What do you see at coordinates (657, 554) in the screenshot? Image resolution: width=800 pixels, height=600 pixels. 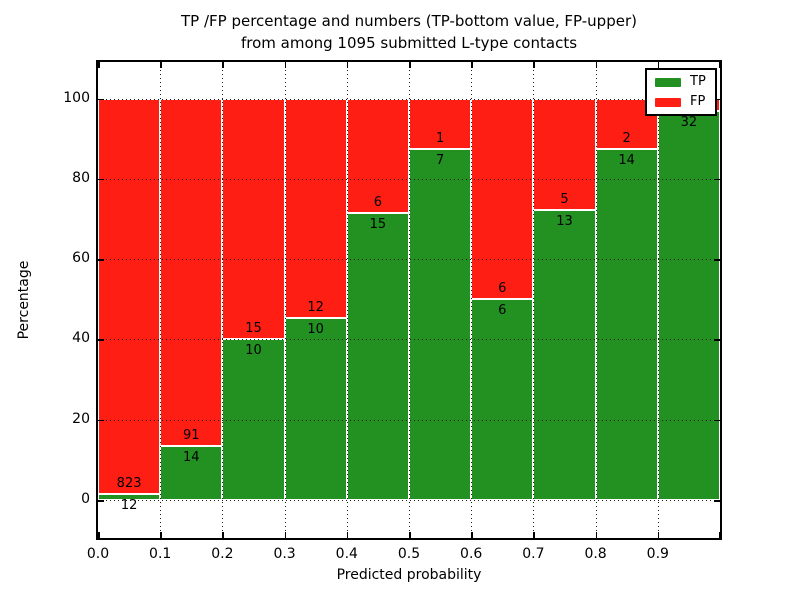 I see `x-tick-label: 0.9` at bounding box center [657, 554].